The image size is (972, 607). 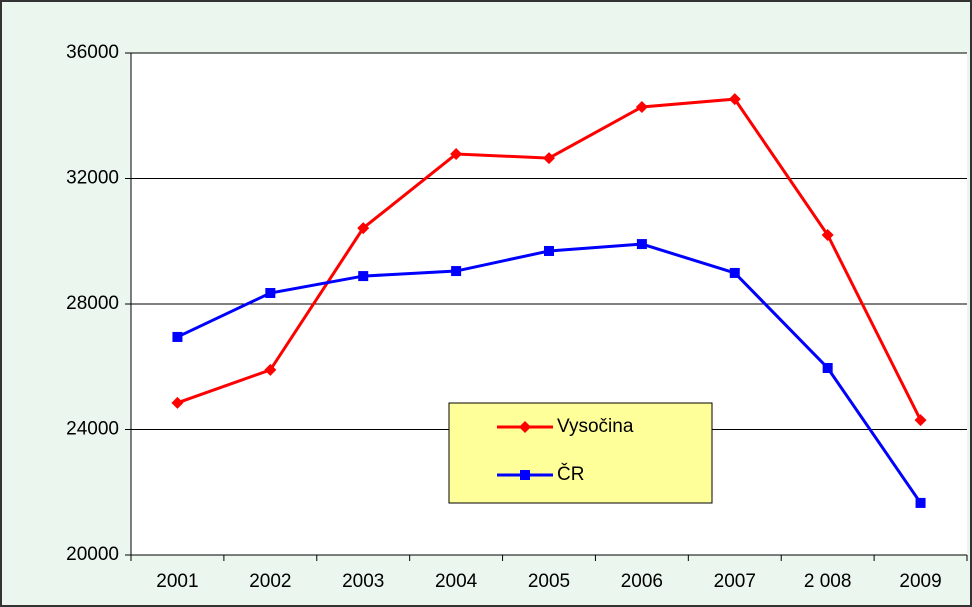 I want to click on x-tick-label: 2004, so click(x=456, y=581).